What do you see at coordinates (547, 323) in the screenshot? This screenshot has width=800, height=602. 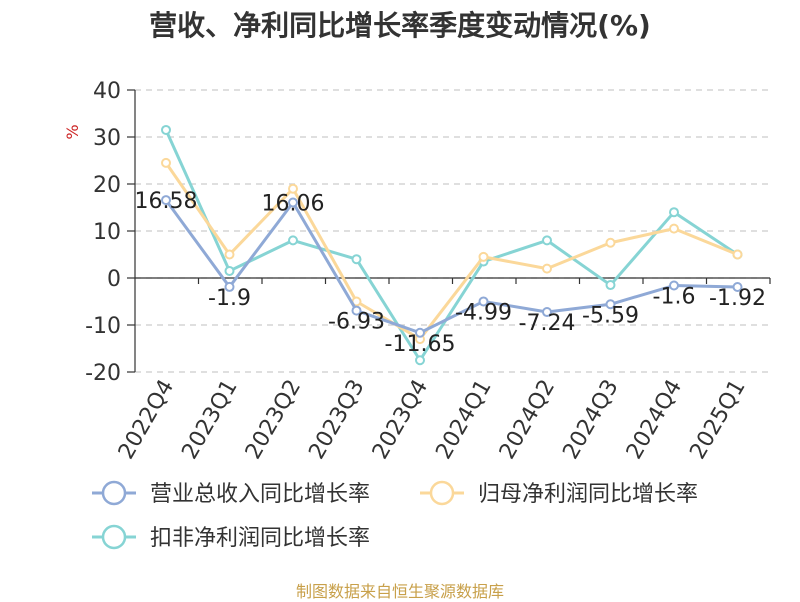 I see `data-label: -7.24` at bounding box center [547, 323].